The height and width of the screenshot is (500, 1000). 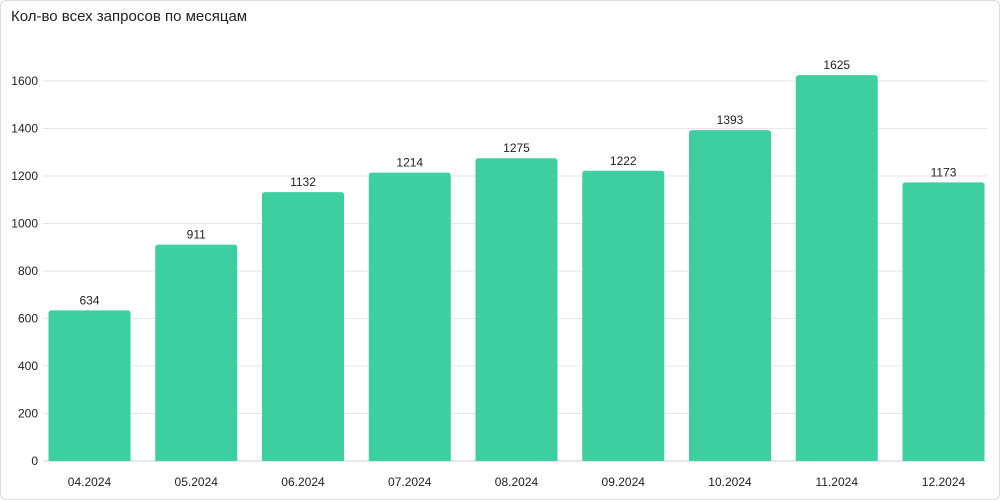 I want to click on x-tick-label: 05.2024, so click(x=197, y=482).